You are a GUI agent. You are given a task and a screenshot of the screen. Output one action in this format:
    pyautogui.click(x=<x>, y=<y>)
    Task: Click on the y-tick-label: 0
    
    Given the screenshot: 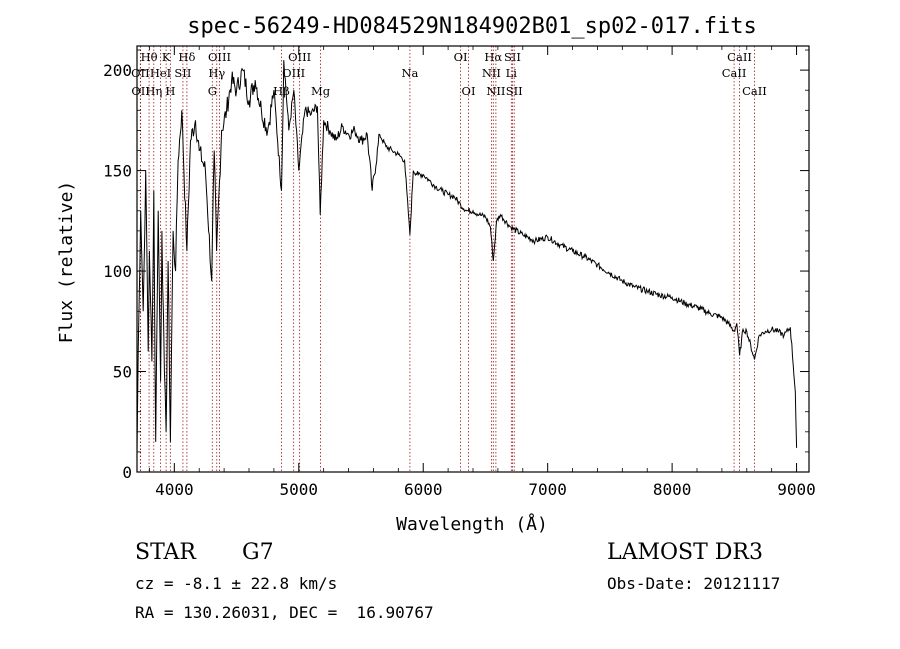 What is the action you would take?
    pyautogui.click(x=127, y=472)
    